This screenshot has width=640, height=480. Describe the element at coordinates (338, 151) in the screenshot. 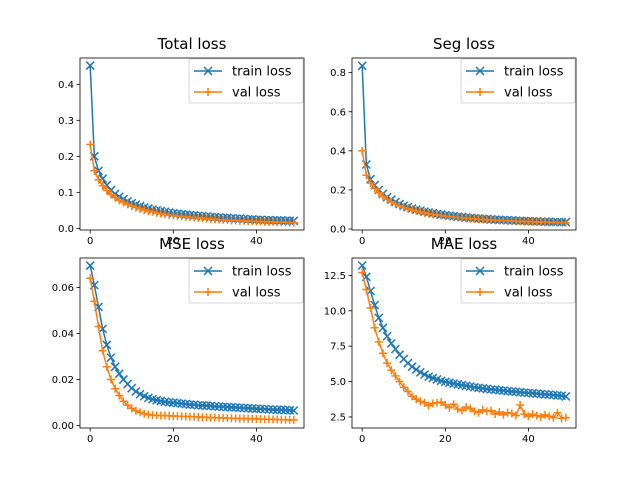

I see `y-tick-label: 0.4` at that location.